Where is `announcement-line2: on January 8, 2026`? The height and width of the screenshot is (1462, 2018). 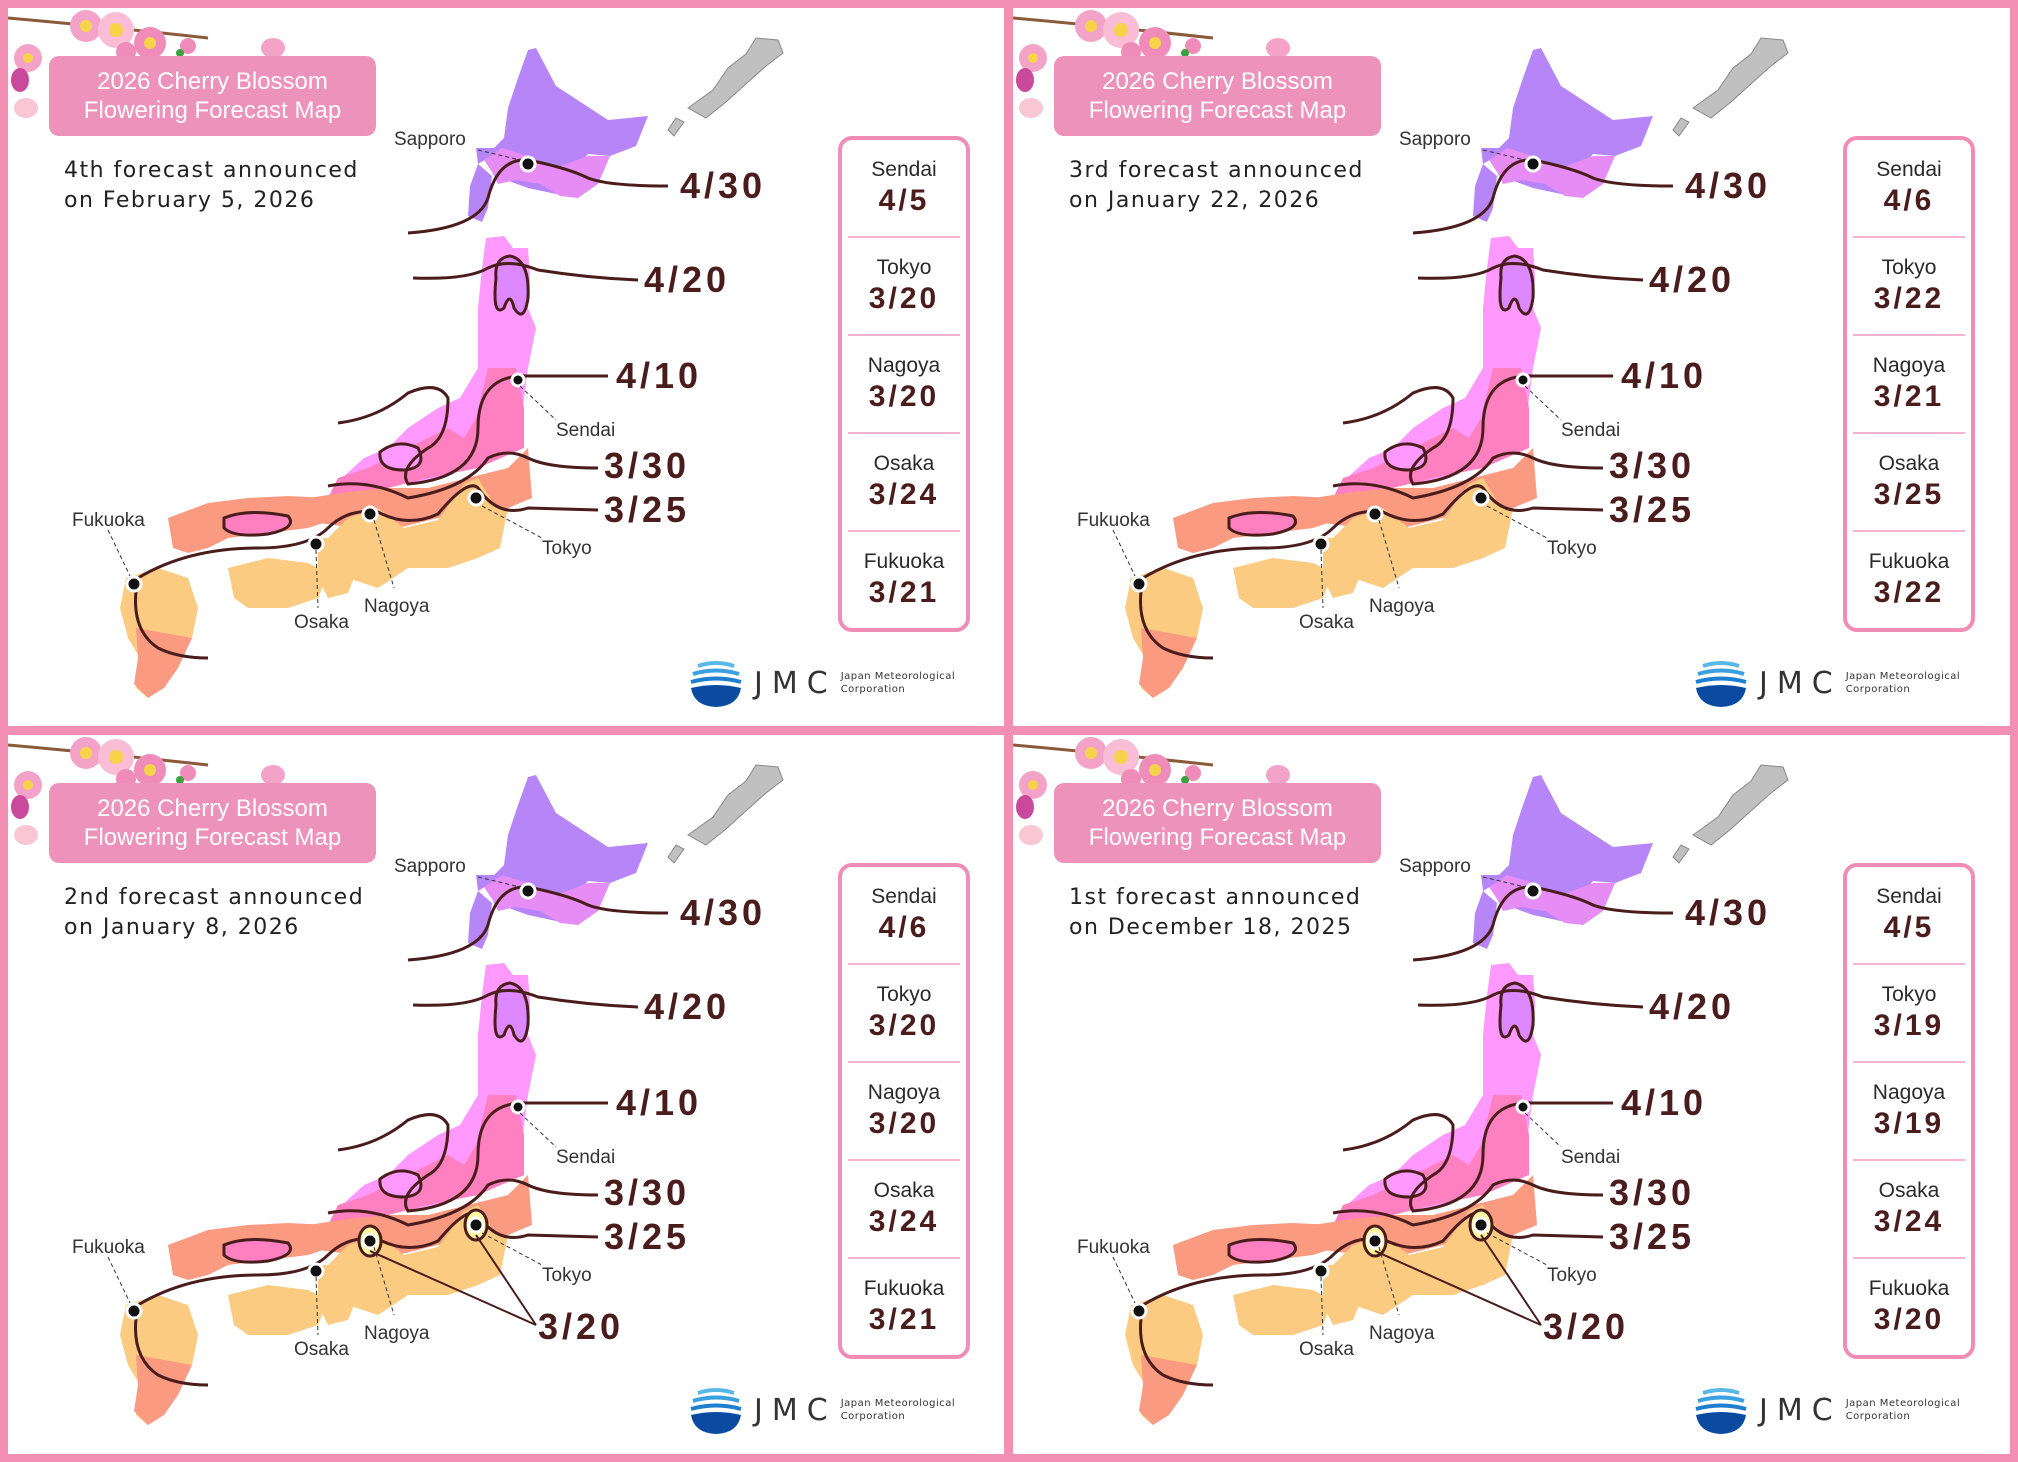
announcement-line2: on January 8, 2026 is located at coordinates (182, 927).